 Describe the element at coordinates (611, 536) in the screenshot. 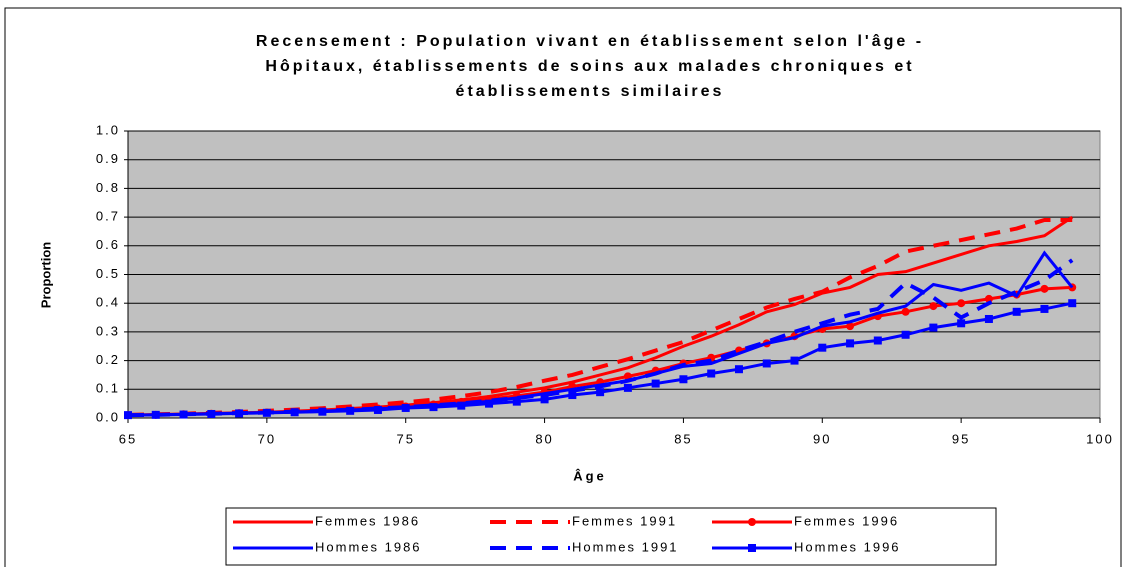

I see `legend-box` at that location.